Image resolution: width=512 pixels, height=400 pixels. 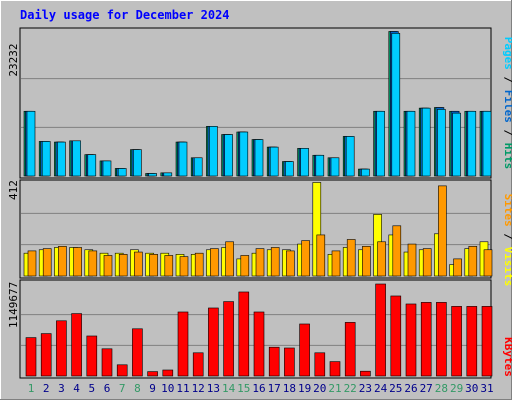 I want to click on day-label: 7, so click(x=122, y=388).